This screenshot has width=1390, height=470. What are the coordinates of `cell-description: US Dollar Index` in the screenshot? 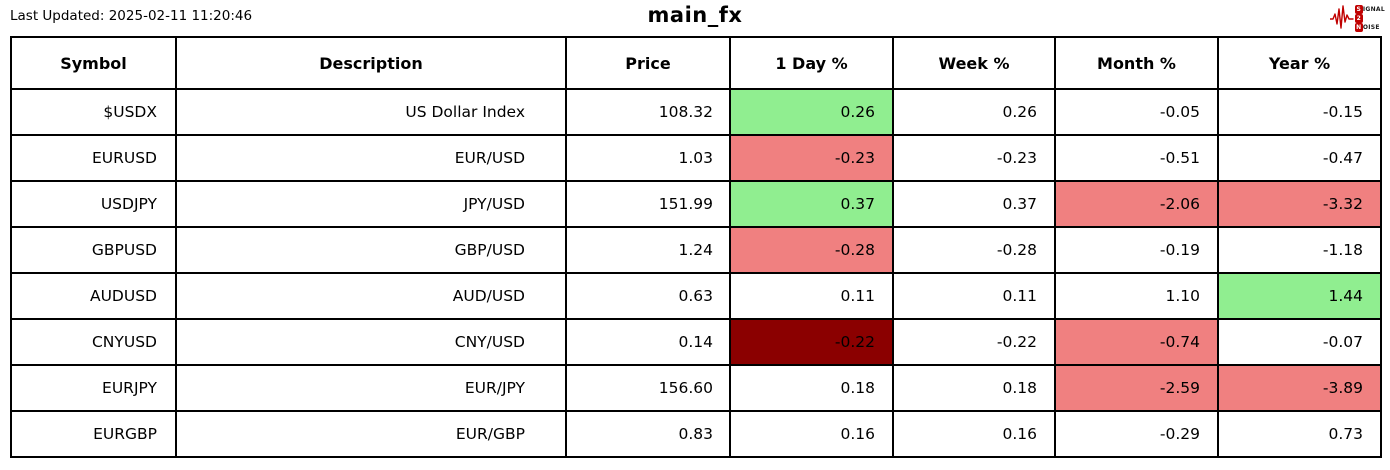 It's located at (371, 112).